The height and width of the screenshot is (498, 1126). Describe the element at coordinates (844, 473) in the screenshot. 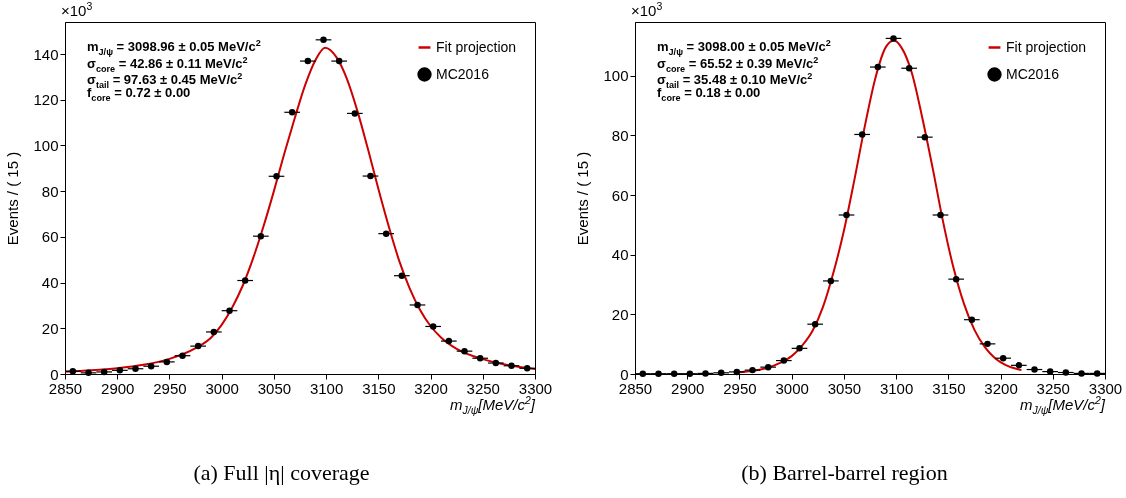

I see `text: (b) Barrel-barrel region` at that location.